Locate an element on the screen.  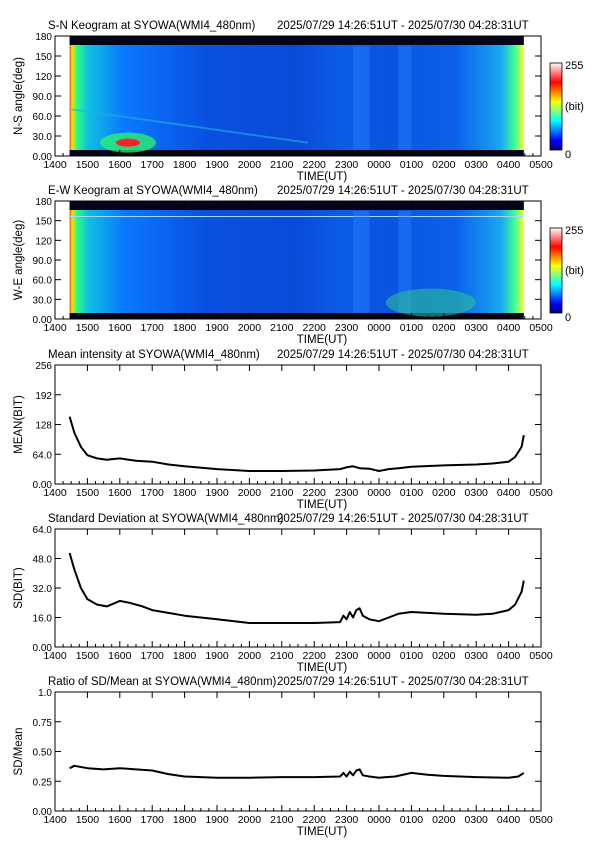
keogram-horizon-bottom is located at coordinates (296, 153).